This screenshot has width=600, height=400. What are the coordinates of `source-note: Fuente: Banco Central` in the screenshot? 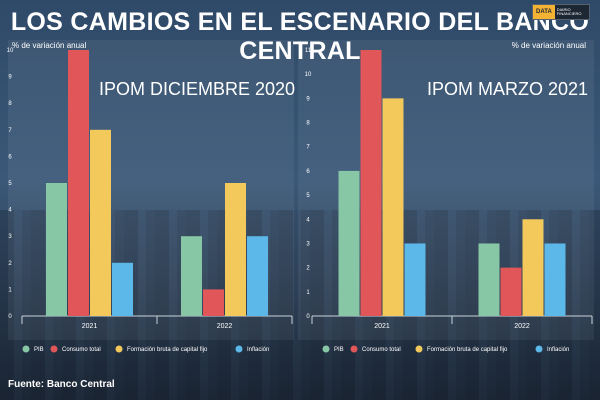 It's located at (61, 384).